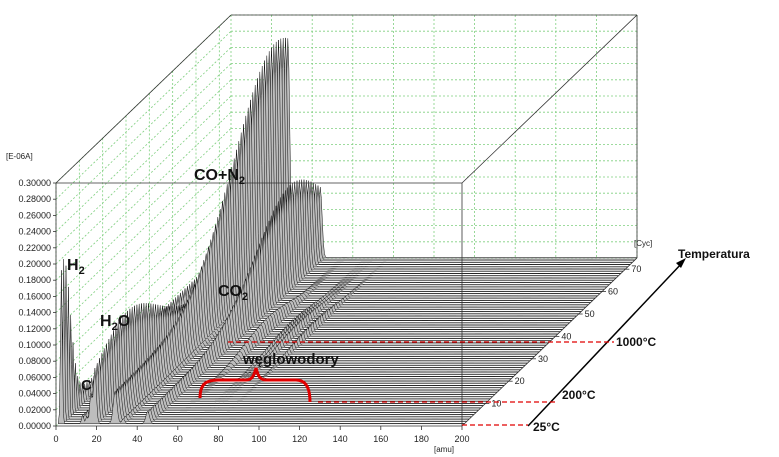  Describe the element at coordinates (34, 410) in the screenshot. I see `y-tick-label: 0.02000` at that location.